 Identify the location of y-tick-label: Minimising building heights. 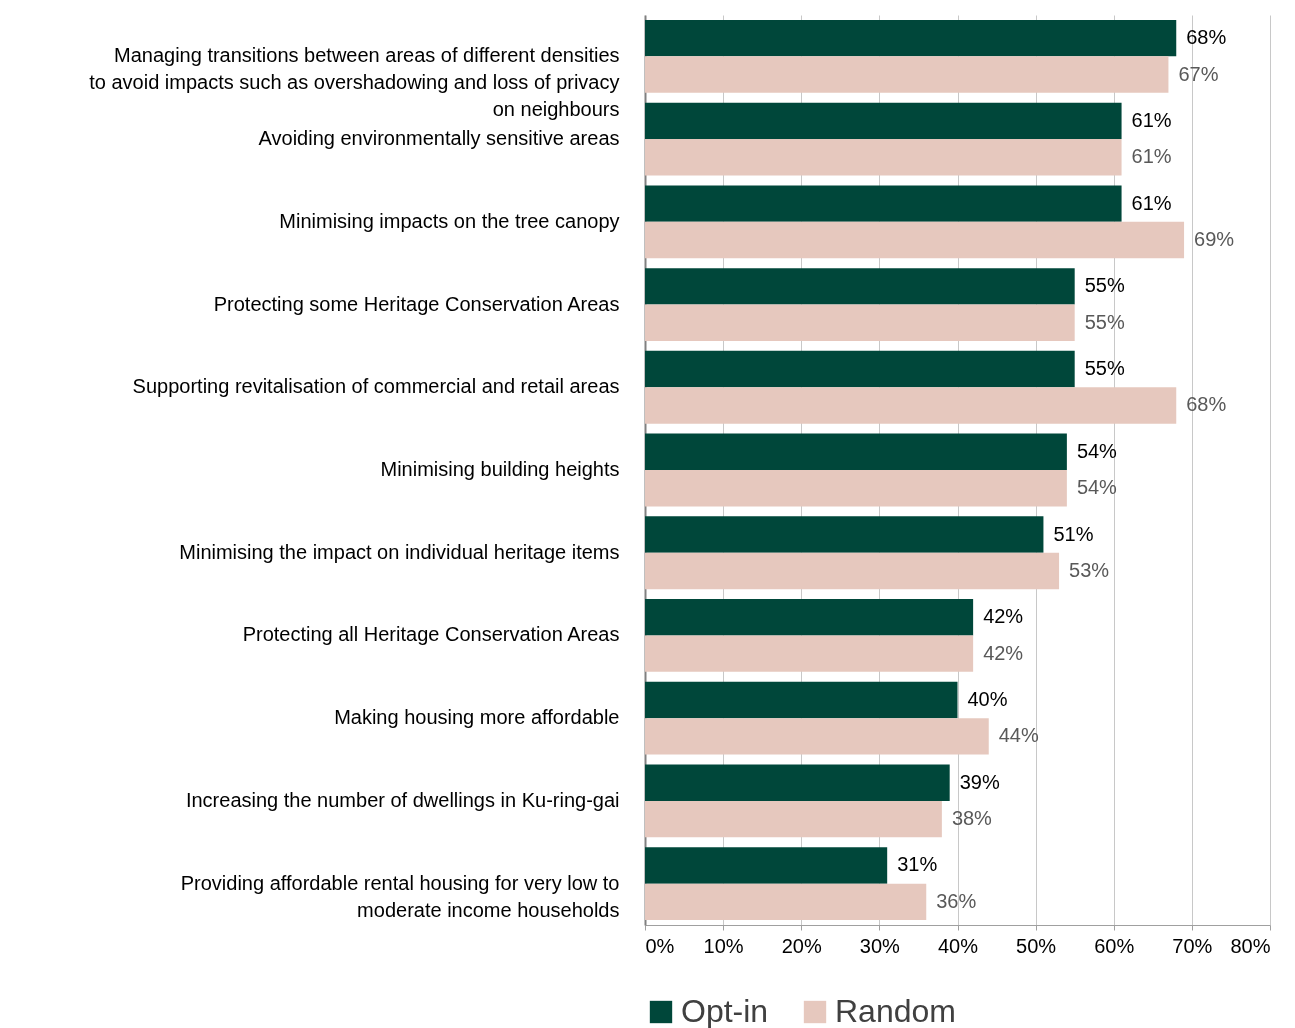
(500, 469).